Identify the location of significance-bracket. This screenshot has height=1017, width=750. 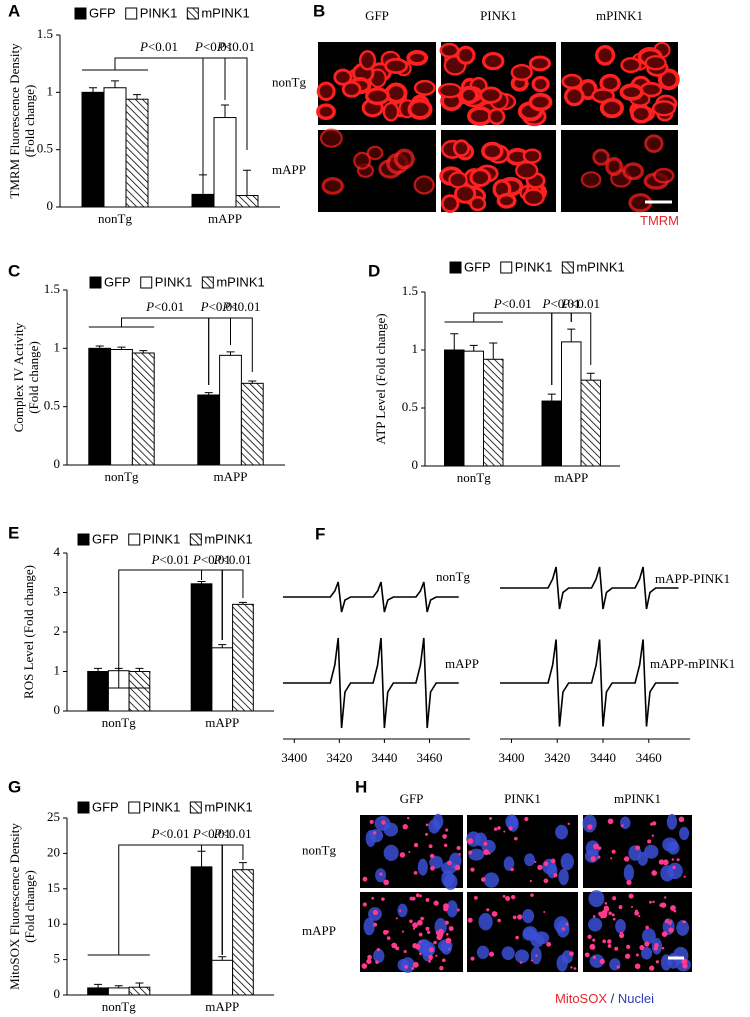
(241, 344).